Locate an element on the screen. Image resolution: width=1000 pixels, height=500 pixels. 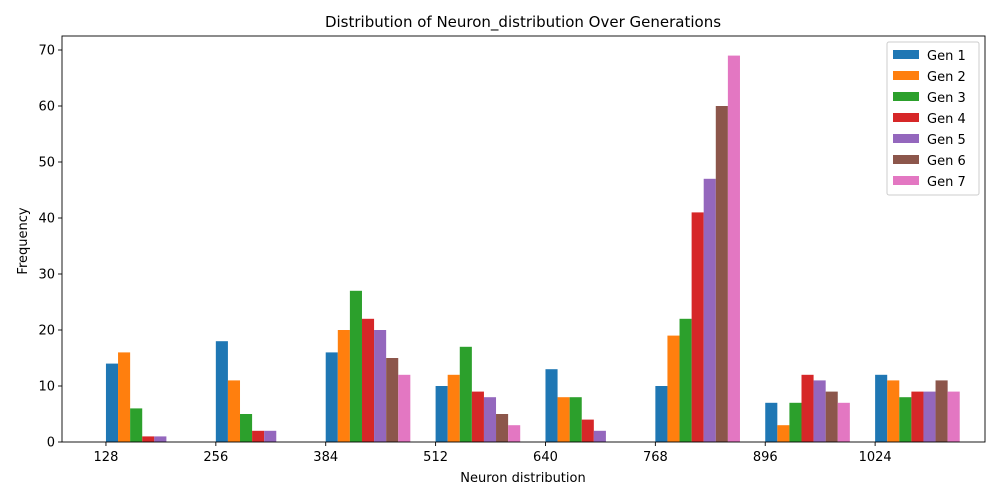
x-tick-label: 384 is located at coordinates (325, 457).